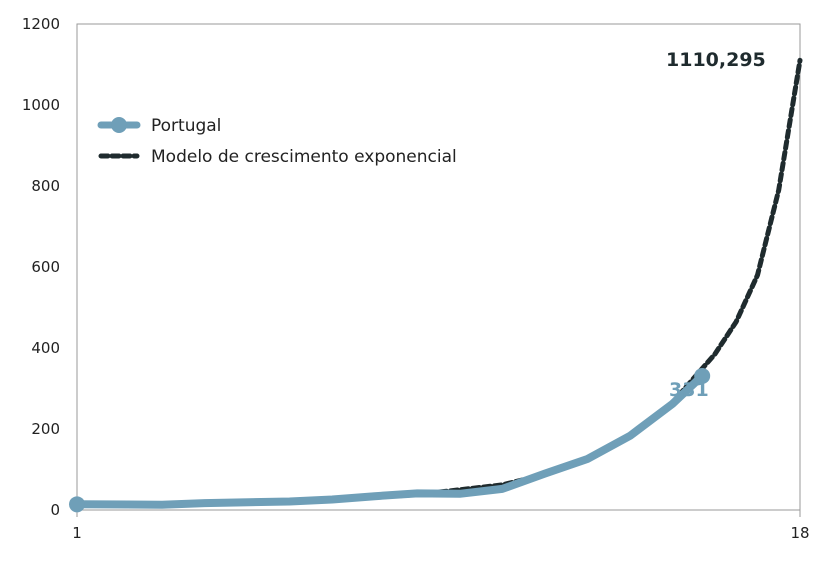  What do you see at coordinates (119, 125) in the screenshot?
I see `legend-marker-portugal` at bounding box center [119, 125].